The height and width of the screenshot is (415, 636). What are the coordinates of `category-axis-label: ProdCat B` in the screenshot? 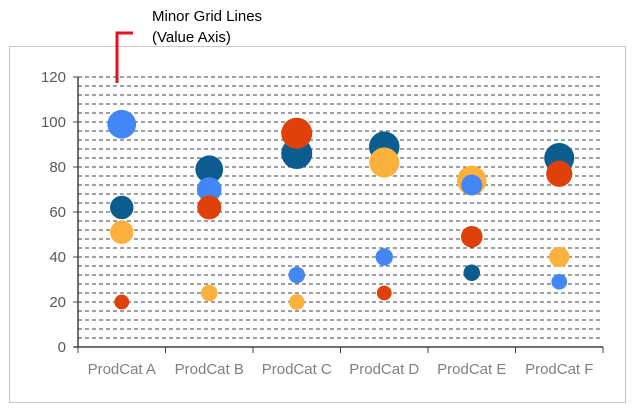 It's located at (209, 369).